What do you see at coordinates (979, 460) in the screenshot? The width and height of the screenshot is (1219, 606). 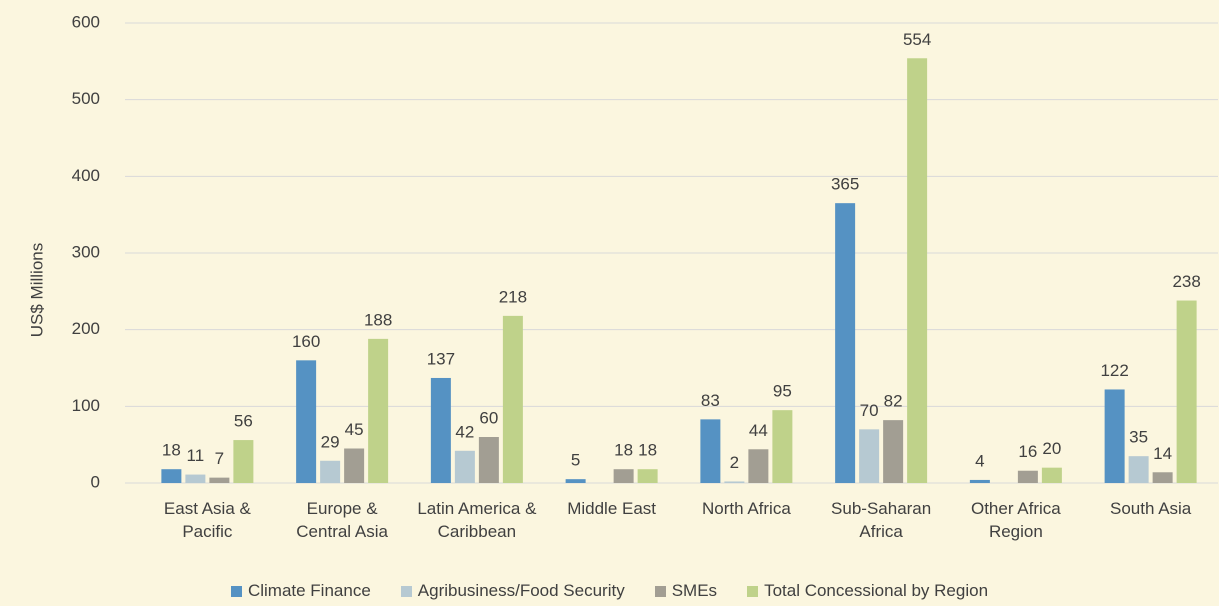 I see `data-label: 4` at bounding box center [979, 460].